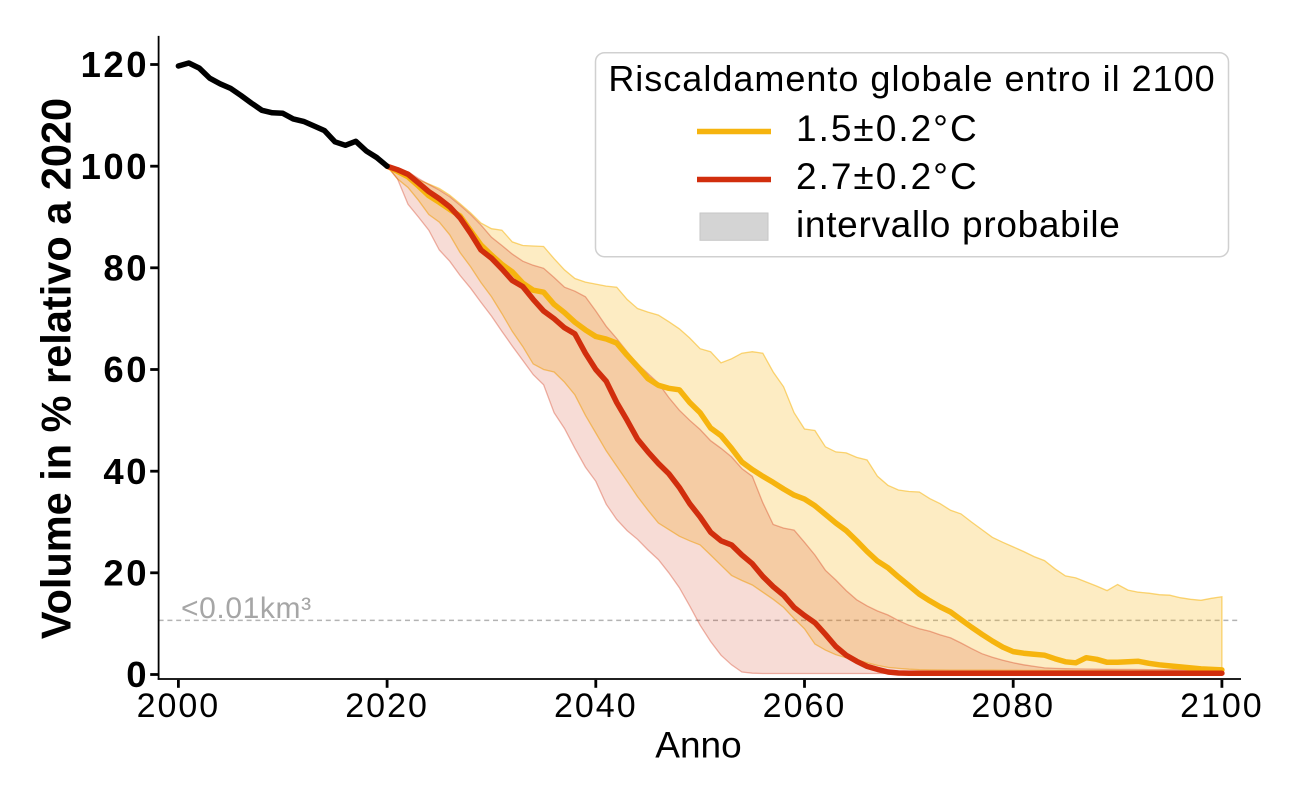 Image resolution: width=1300 pixels, height=800 pixels. What do you see at coordinates (126, 572) in the screenshot?
I see `svg-text: 20` at bounding box center [126, 572].